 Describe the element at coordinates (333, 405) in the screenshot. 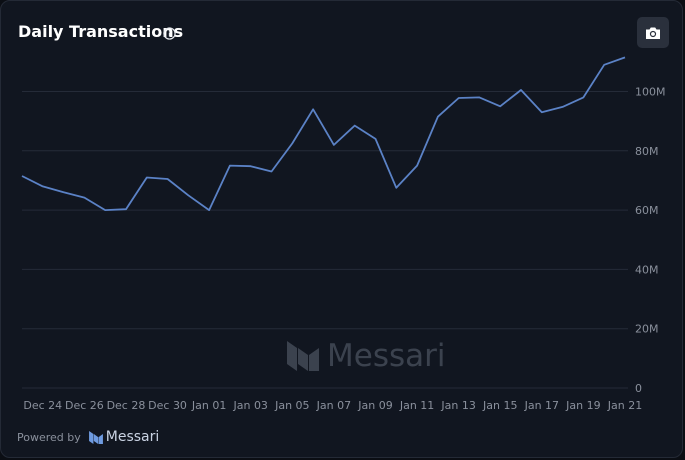

I see `x-tick-label: Jan 07` at that location.